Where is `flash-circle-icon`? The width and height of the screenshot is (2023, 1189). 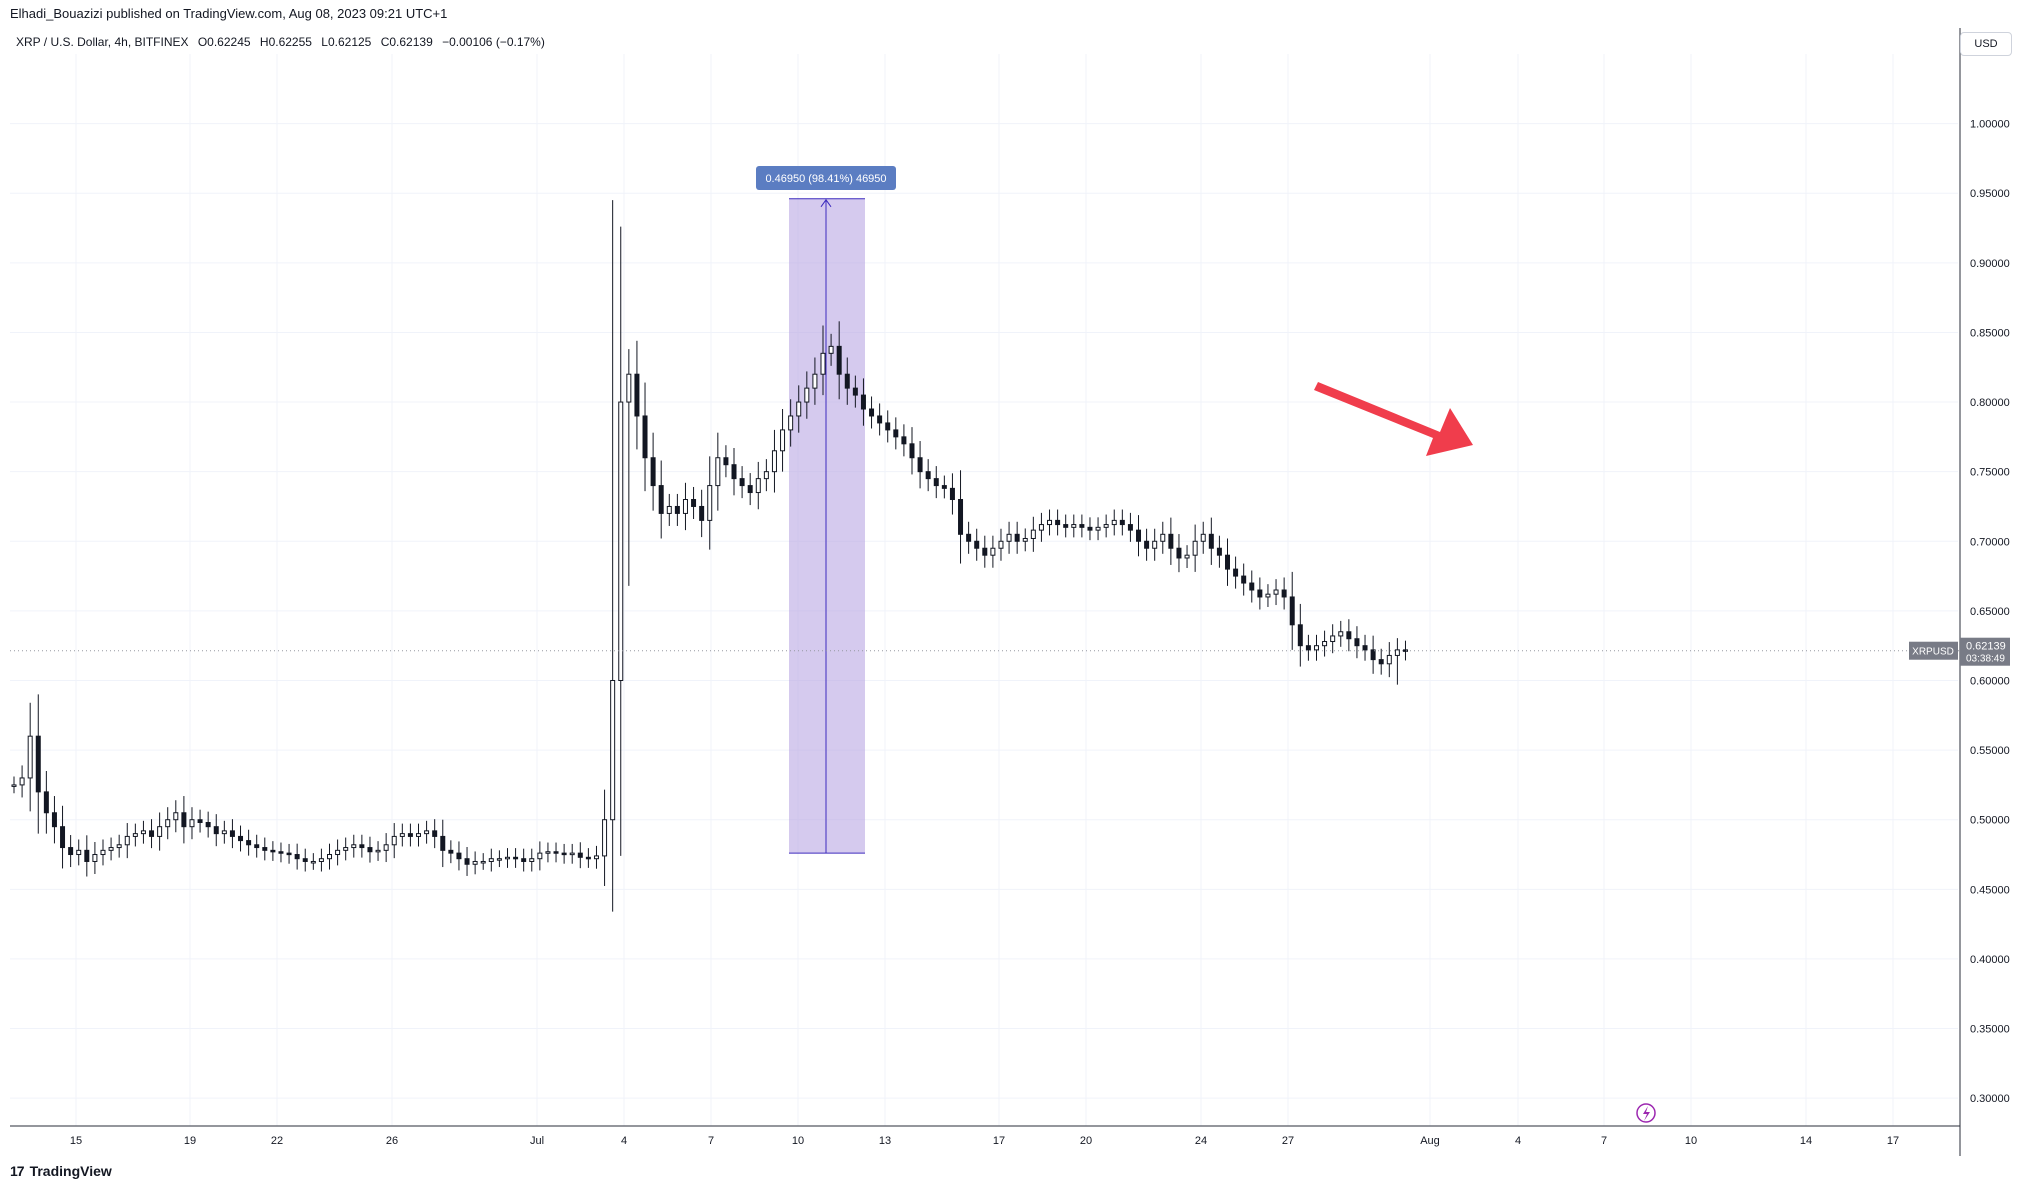 flash-circle-icon is located at coordinates (1646, 1113).